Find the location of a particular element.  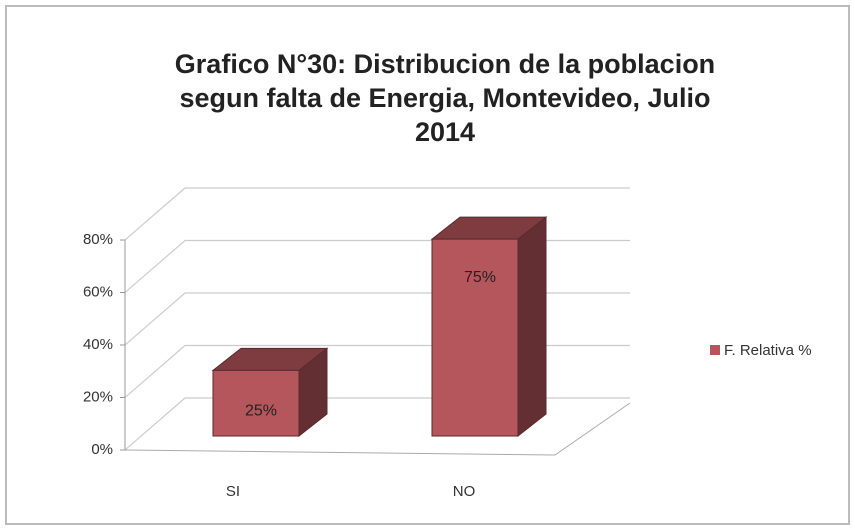

floor-edge is located at coordinates (377, 429).